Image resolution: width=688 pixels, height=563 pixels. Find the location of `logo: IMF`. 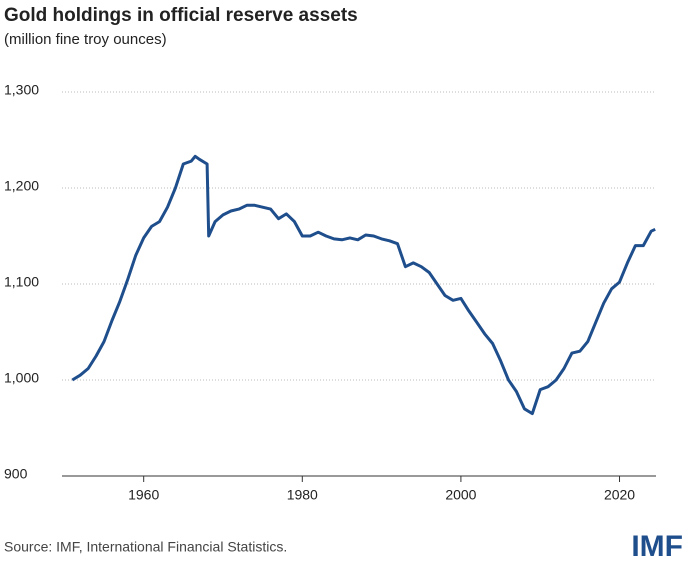

logo: IMF is located at coordinates (657, 546).